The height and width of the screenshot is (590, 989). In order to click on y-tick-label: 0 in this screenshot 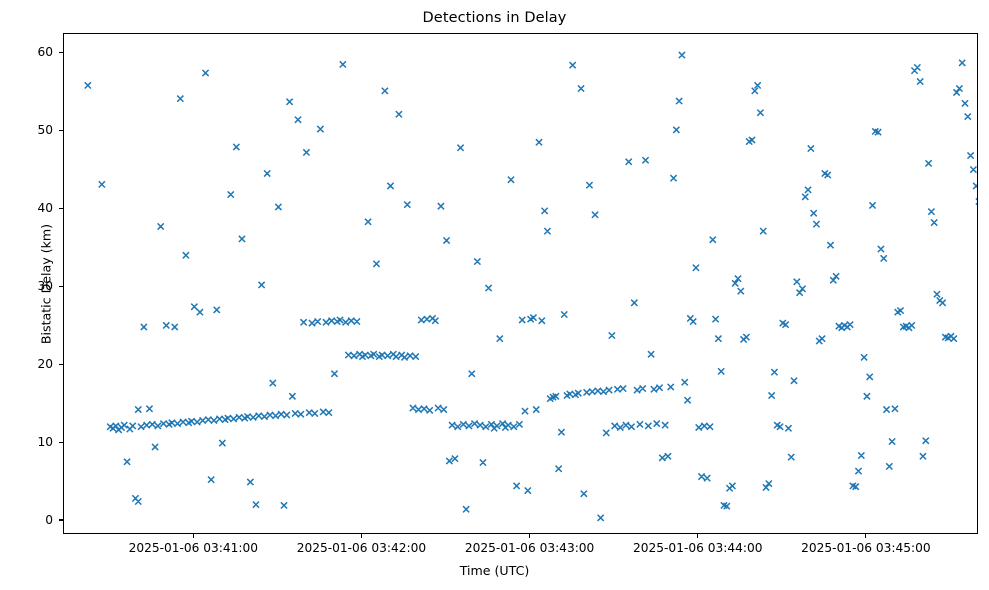, I will do `click(49, 519)`.